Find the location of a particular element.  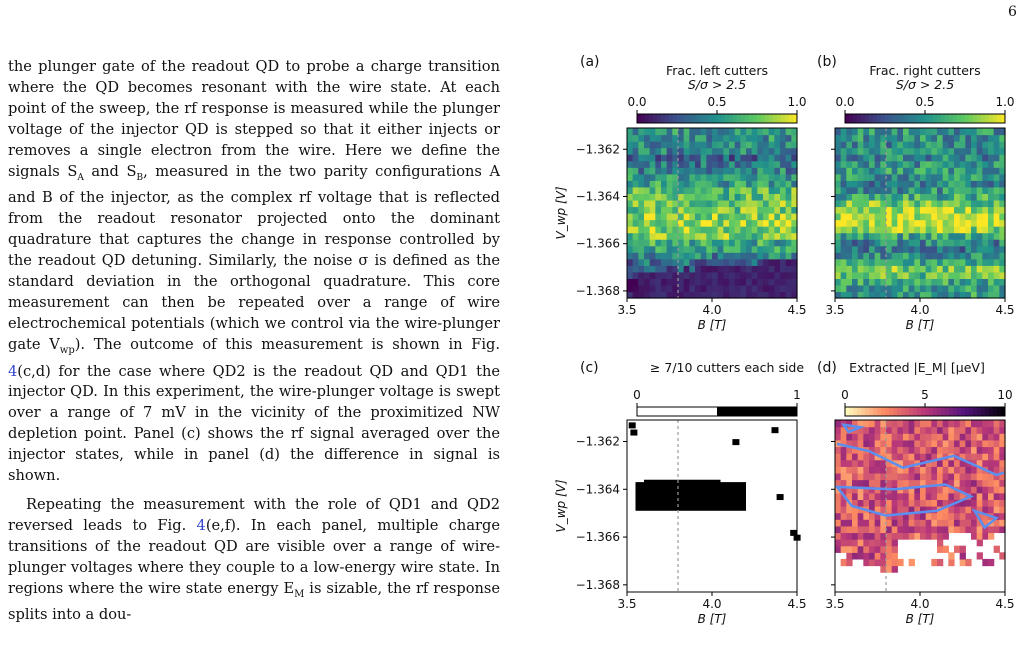

y-tick-label: −1.362 is located at coordinates (598, 442).